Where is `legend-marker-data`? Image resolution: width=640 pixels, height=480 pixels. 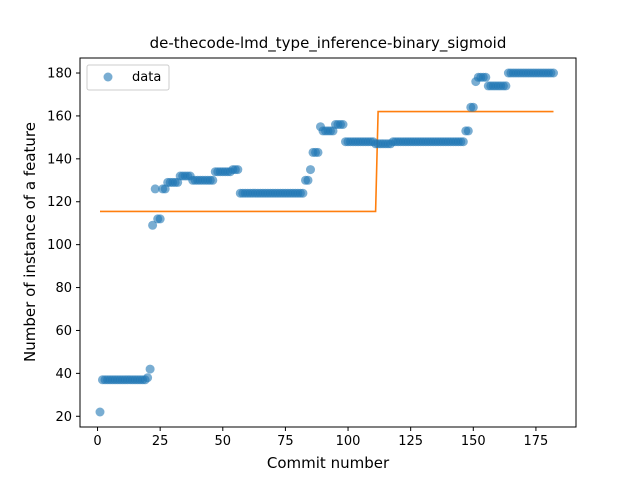
legend-marker-data is located at coordinates (108, 77).